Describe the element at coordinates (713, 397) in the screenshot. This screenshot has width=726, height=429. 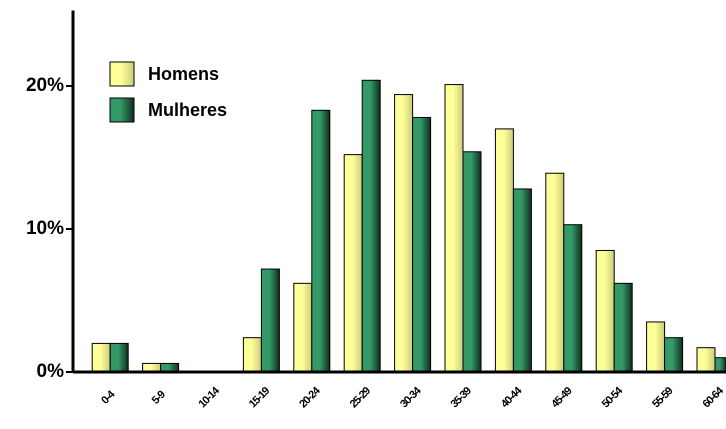
I see `x-tick-label: 60-64` at that location.